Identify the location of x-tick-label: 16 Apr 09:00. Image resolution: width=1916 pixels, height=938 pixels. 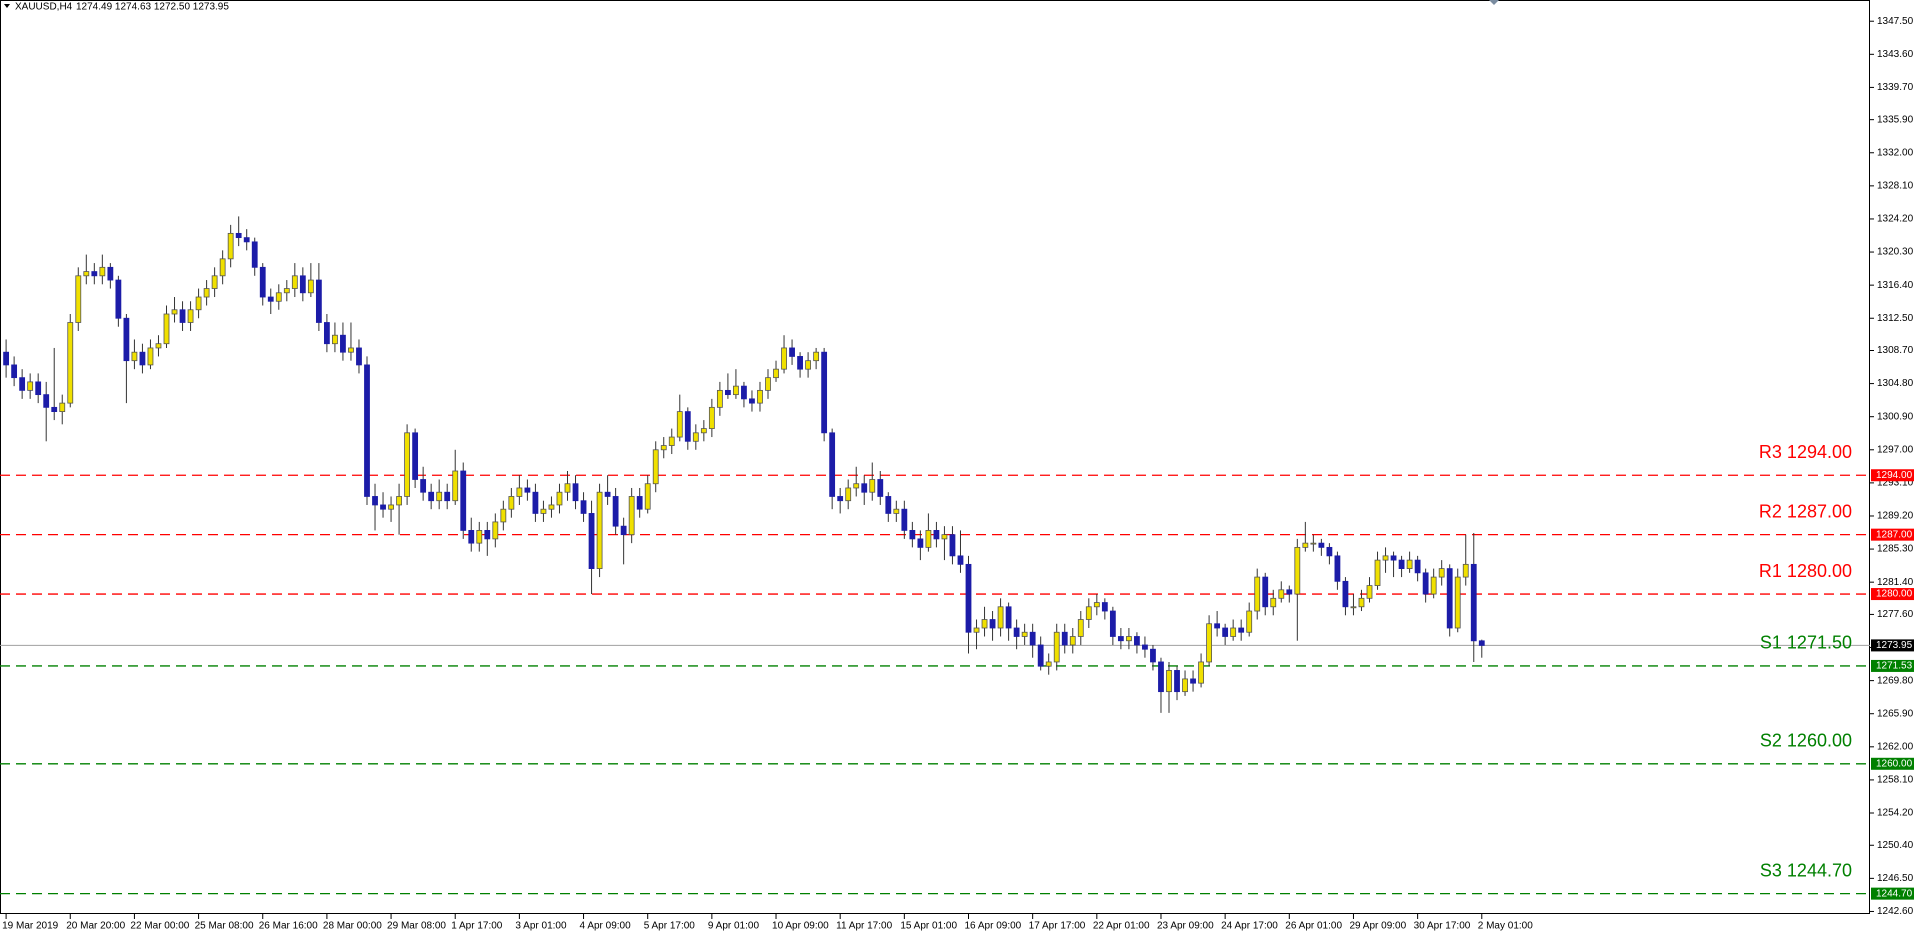
(993, 926).